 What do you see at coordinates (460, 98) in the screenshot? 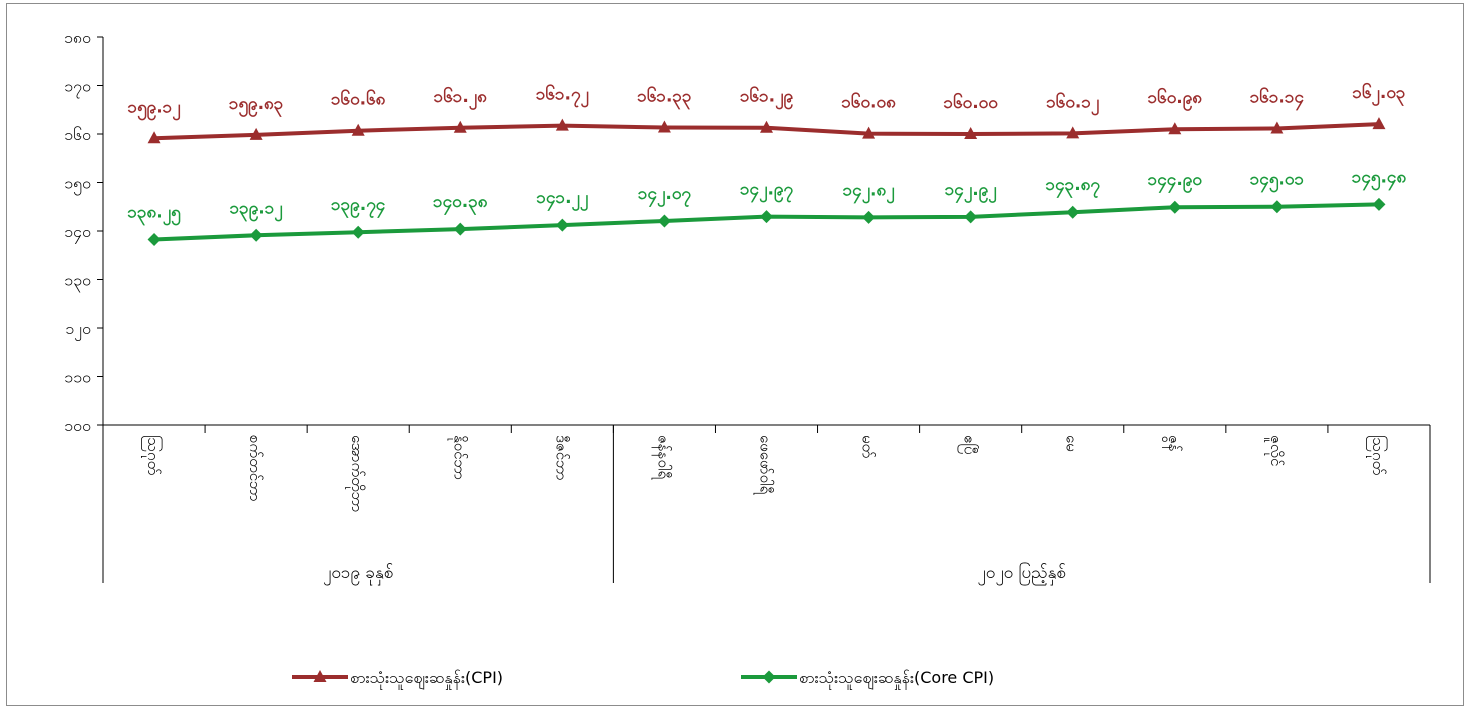
I see `data-label: ၁၆၁.၂၈` at bounding box center [460, 98].